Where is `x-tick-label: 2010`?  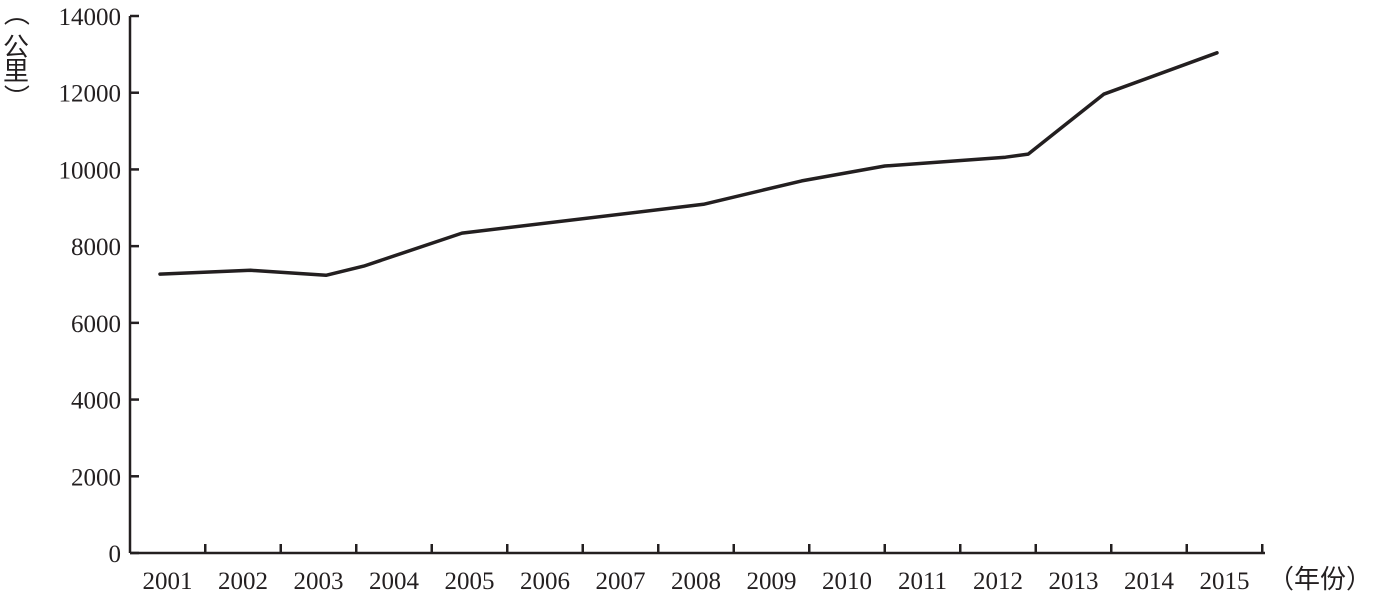 x-tick-label: 2010 is located at coordinates (847, 581).